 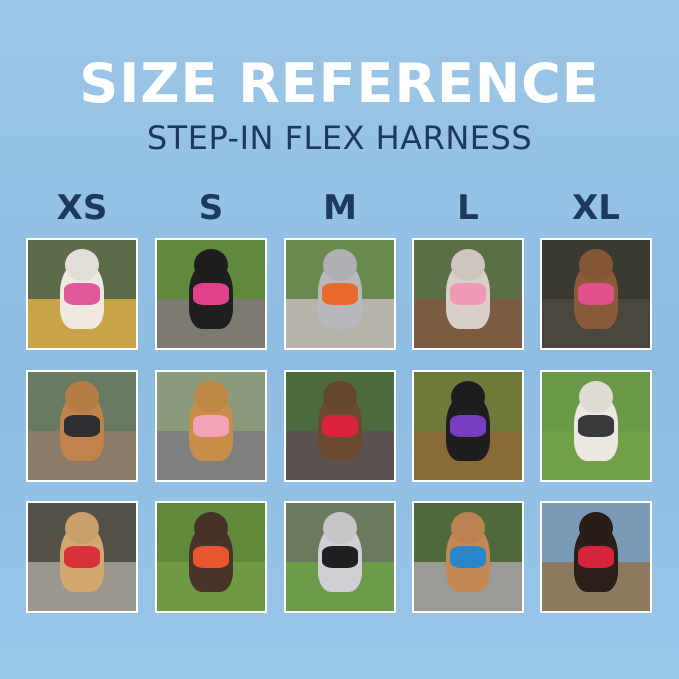 I want to click on size-label-xs: XS, so click(x=82, y=208).